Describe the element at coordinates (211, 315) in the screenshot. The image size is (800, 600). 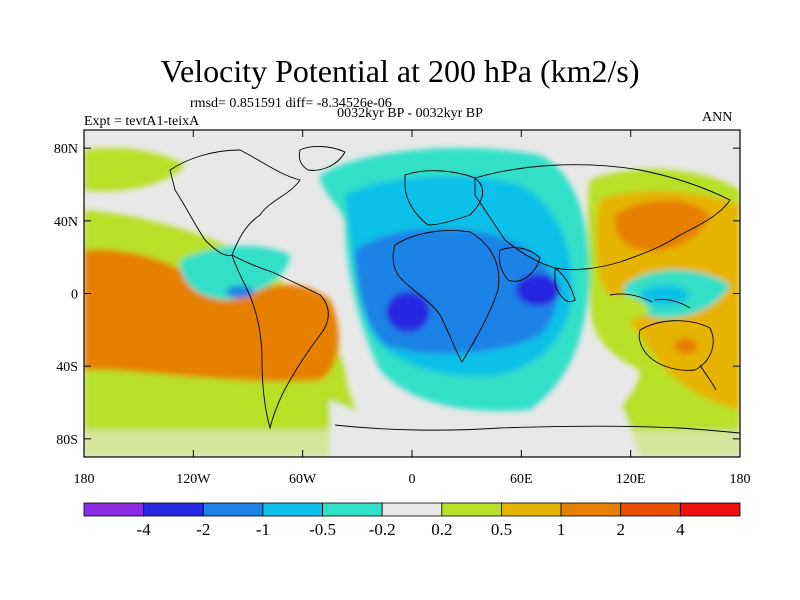
I see `pacific-orange-region` at that location.